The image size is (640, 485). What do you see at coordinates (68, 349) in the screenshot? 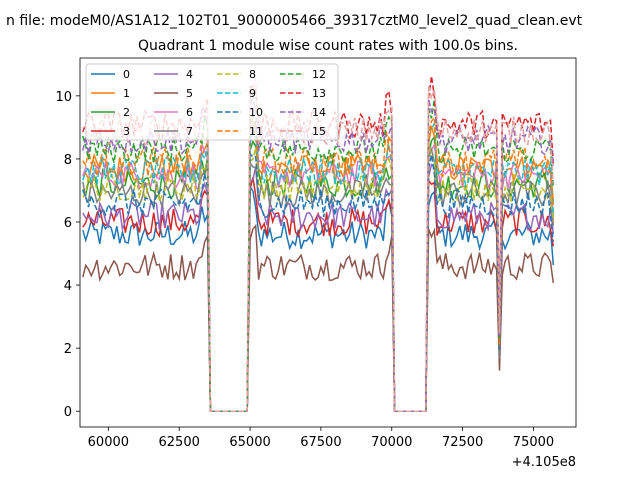
I see `y-tick-label: 2` at bounding box center [68, 349].